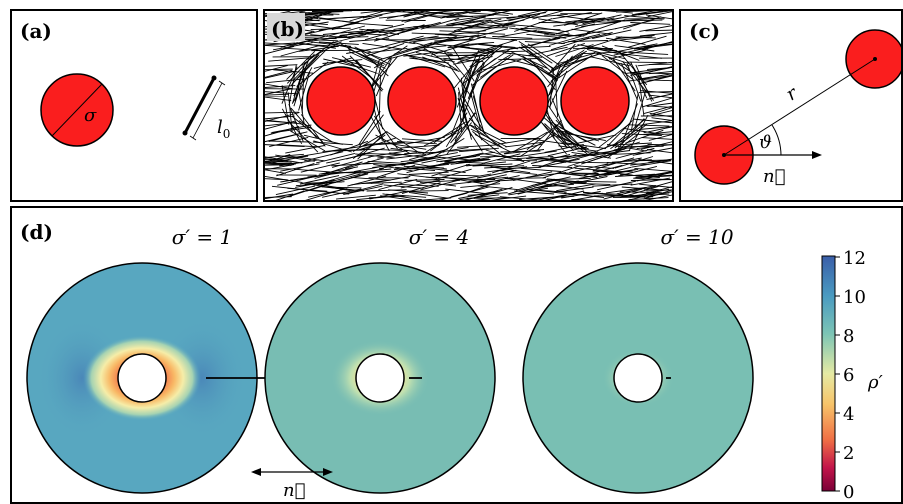  Describe the element at coordinates (774, 176) in the screenshot. I see `director-label: n⃗` at that location.